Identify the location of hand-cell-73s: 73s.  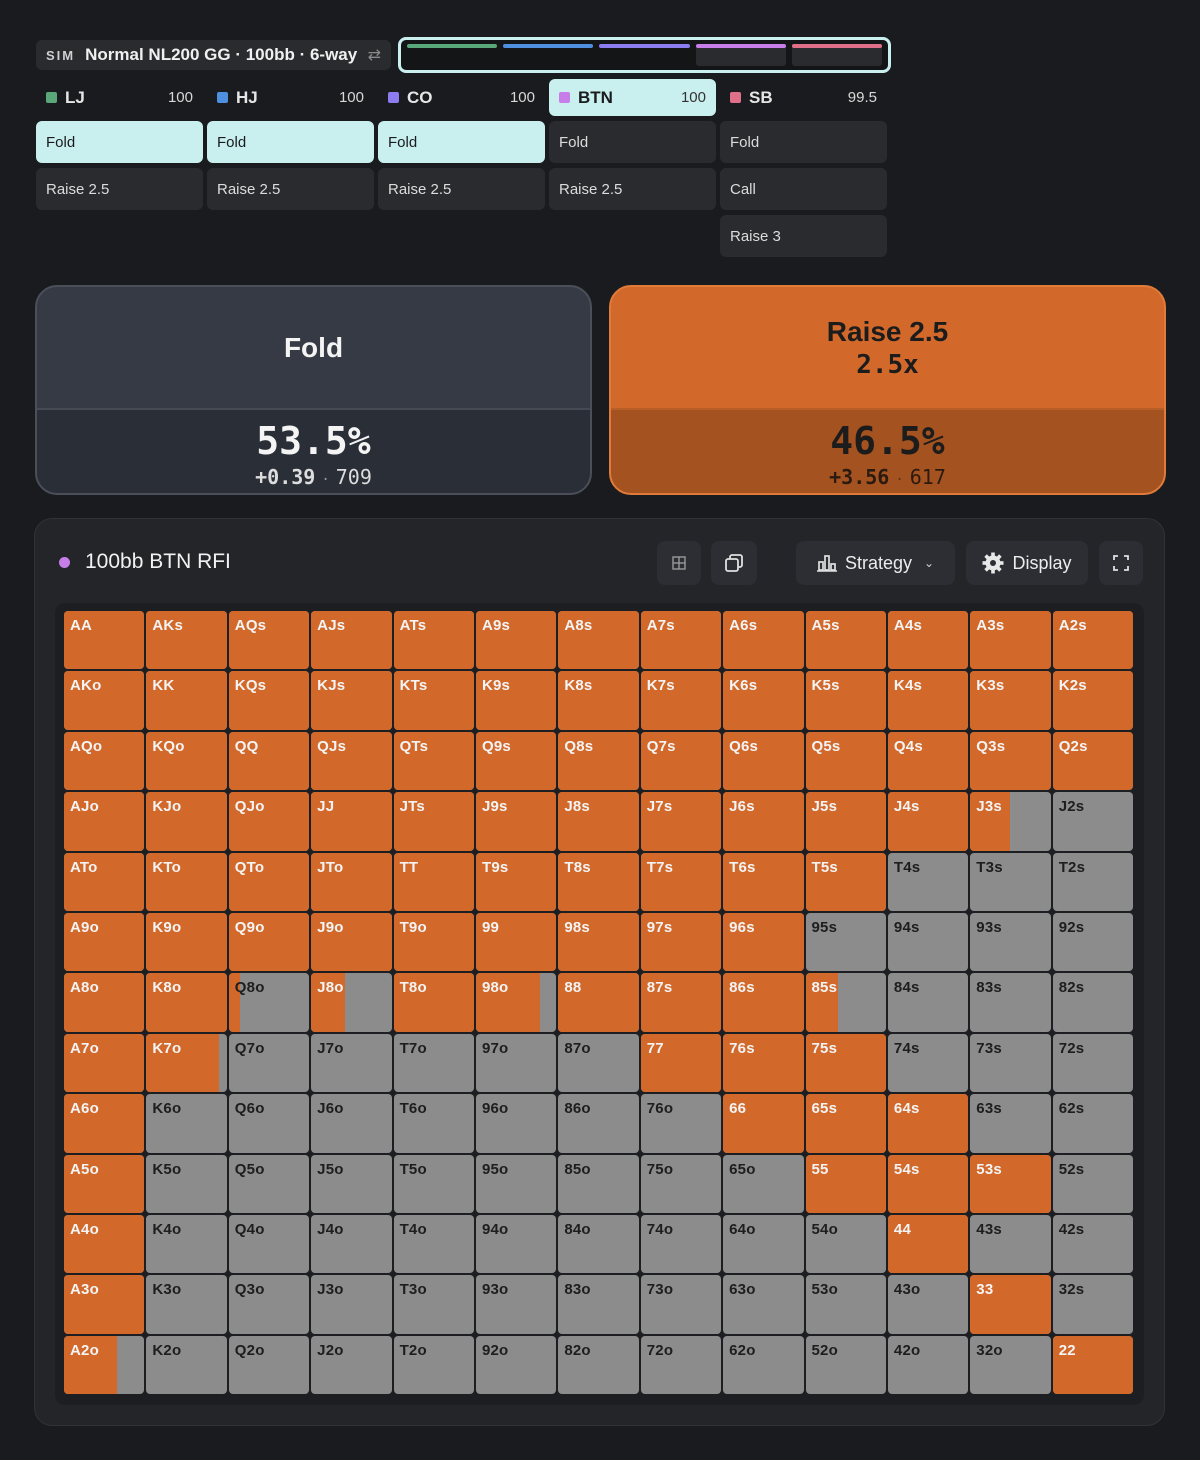
(1010, 1063).